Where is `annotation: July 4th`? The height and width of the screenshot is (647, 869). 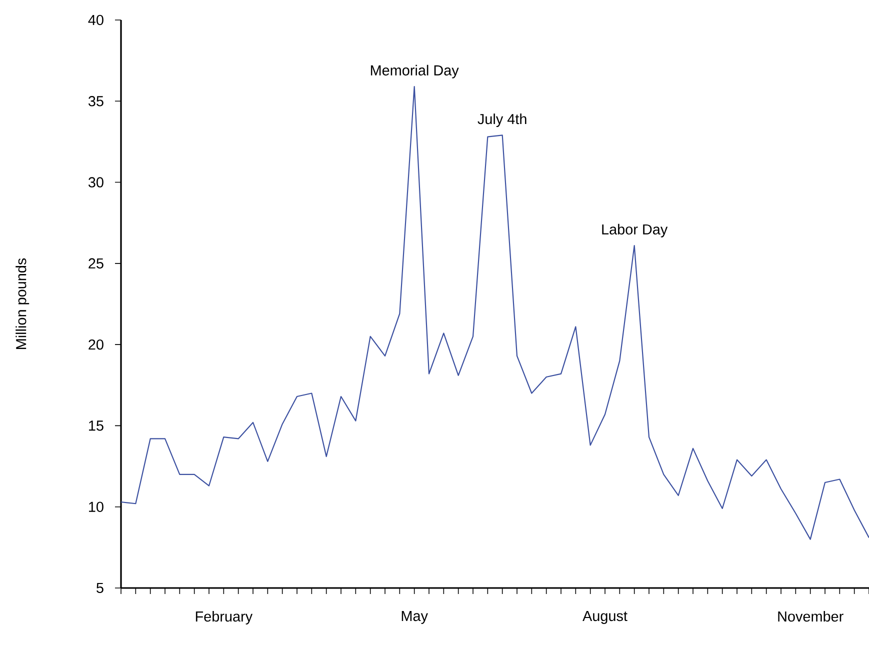
annotation: July 4th is located at coordinates (502, 121).